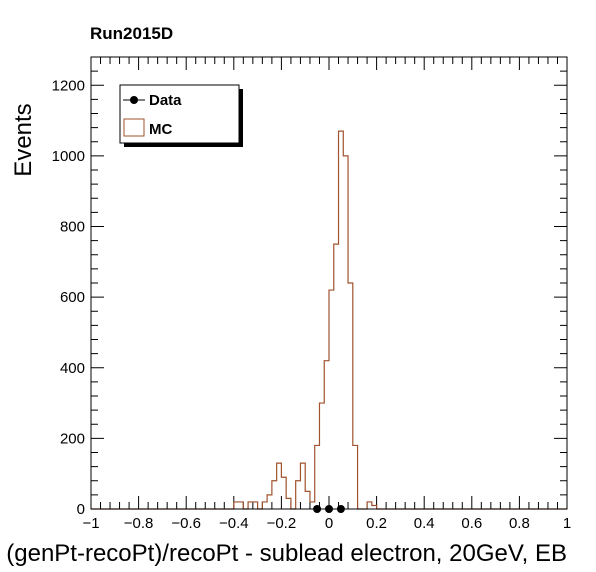 The width and height of the screenshot is (596, 572). Describe the element at coordinates (424, 523) in the screenshot. I see `x-tick-label: 0.4` at that location.